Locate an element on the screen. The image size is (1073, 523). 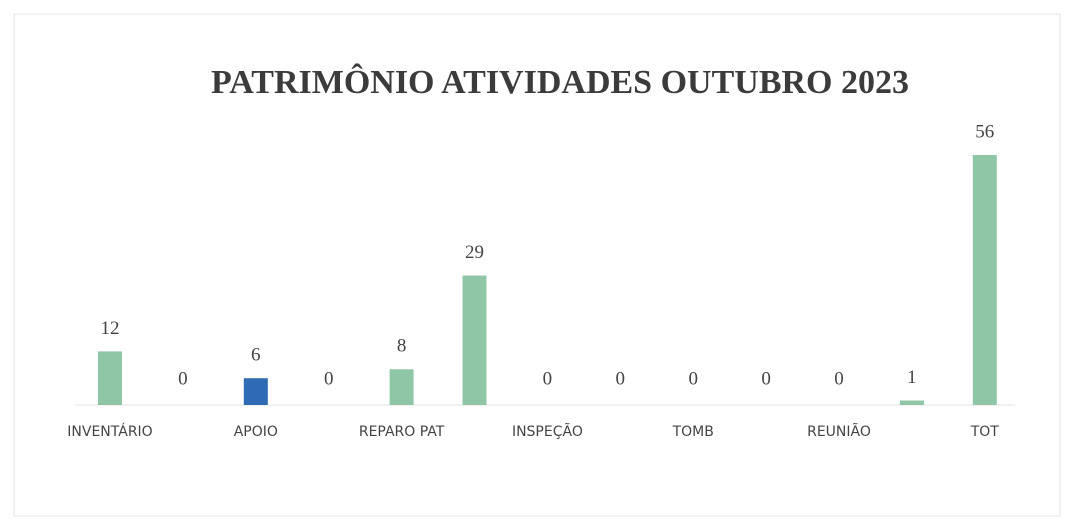
x-tick-label: TOT is located at coordinates (985, 432).